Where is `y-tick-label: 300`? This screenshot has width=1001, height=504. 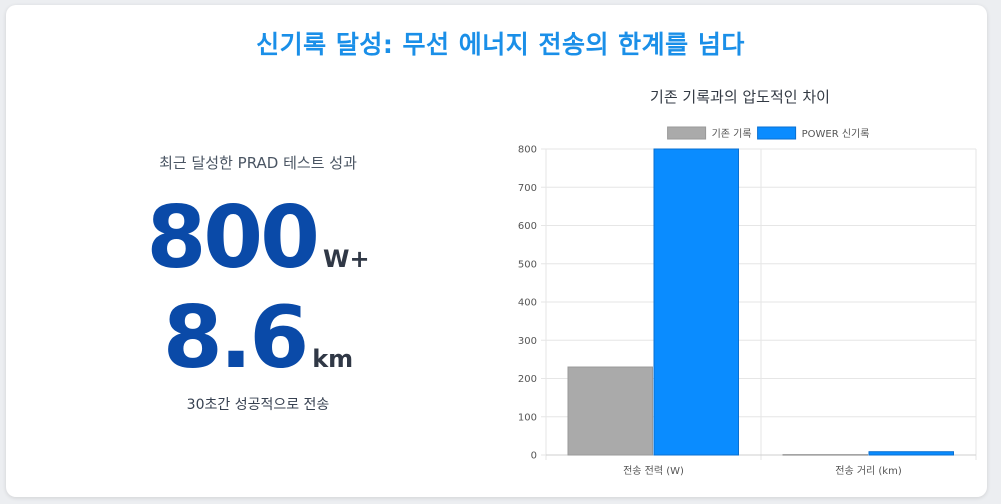
y-tick-label: 300 is located at coordinates (527, 341).